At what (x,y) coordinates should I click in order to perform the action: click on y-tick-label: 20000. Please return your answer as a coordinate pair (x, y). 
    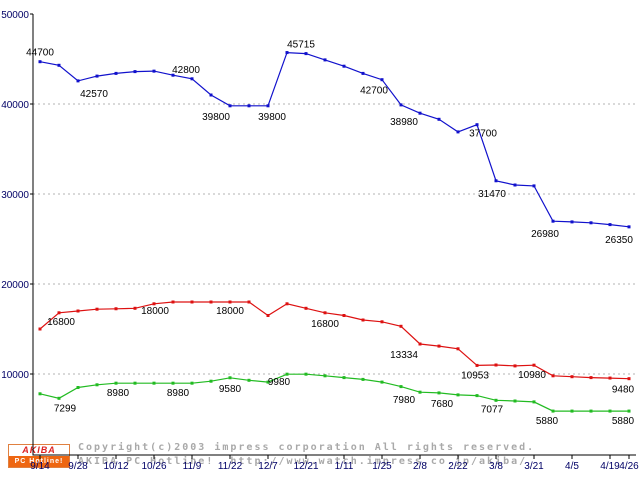
    Looking at the image, I should click on (15, 285).